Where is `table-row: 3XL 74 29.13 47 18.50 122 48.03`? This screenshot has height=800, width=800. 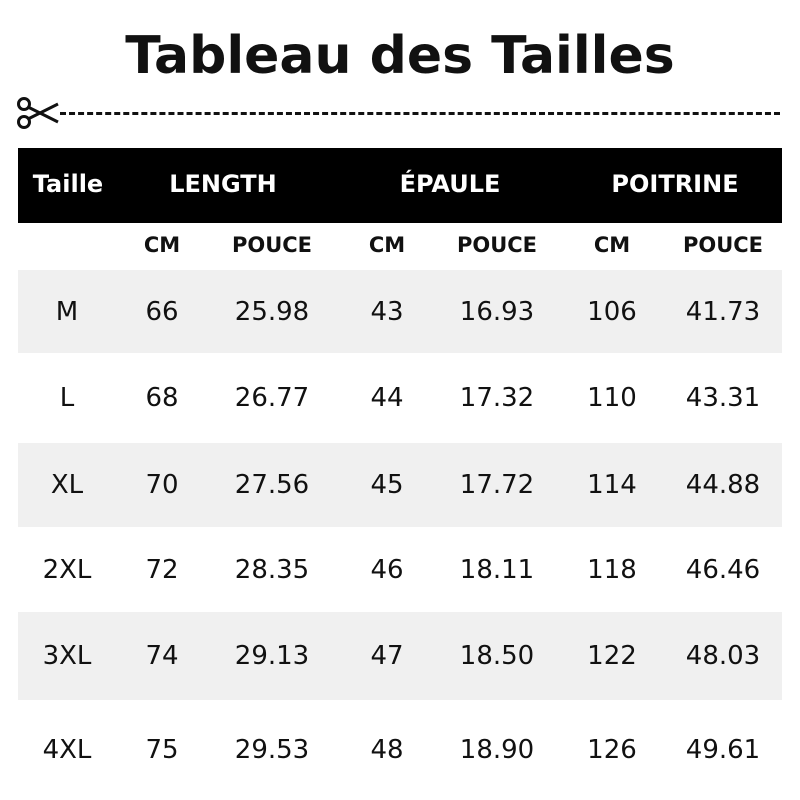
table-row: 3XL 74 29.13 47 18.50 122 48.03 is located at coordinates (400, 656).